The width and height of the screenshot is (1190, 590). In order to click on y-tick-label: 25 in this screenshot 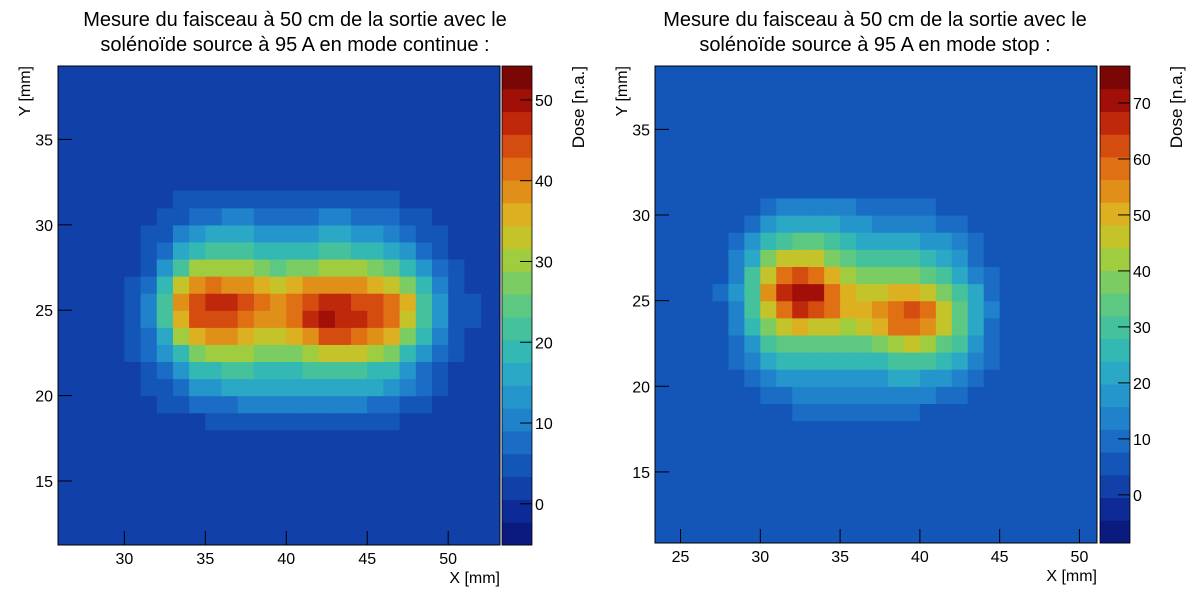, I will do `click(44, 311)`.